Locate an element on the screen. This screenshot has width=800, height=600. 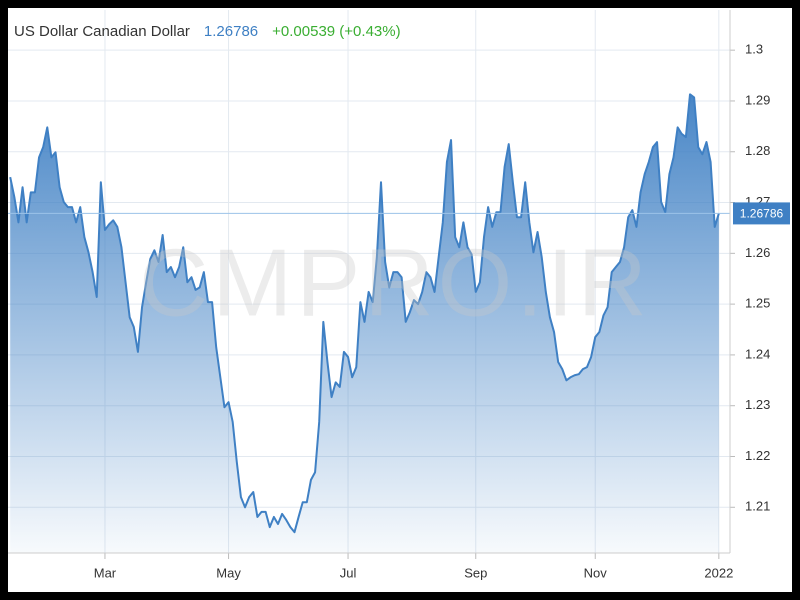
watermark: CMPRO.IR is located at coordinates (395, 282).